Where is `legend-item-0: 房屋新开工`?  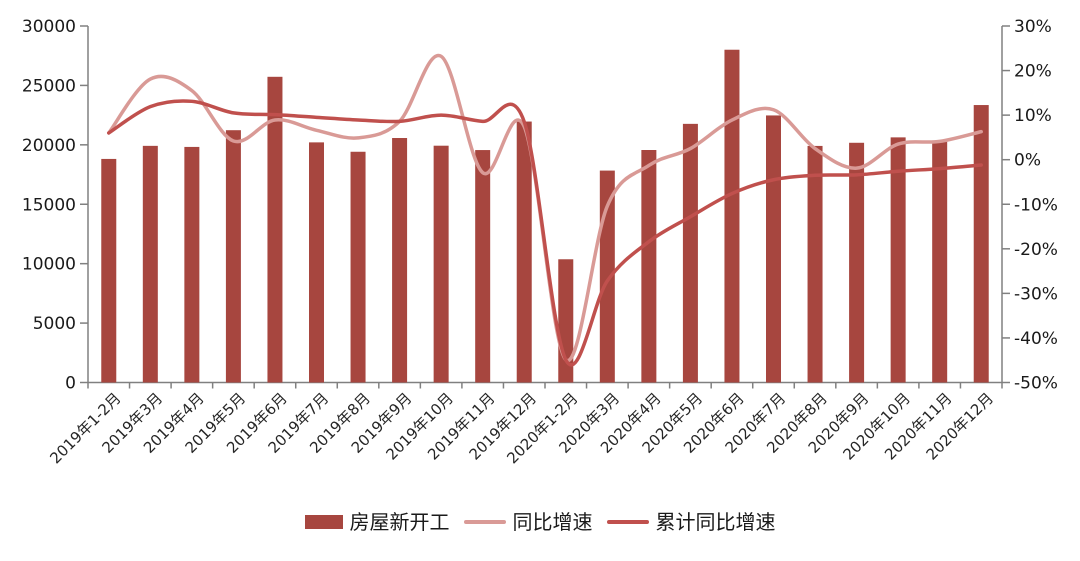
legend-item-0: 房屋新开工 is located at coordinates (377, 522).